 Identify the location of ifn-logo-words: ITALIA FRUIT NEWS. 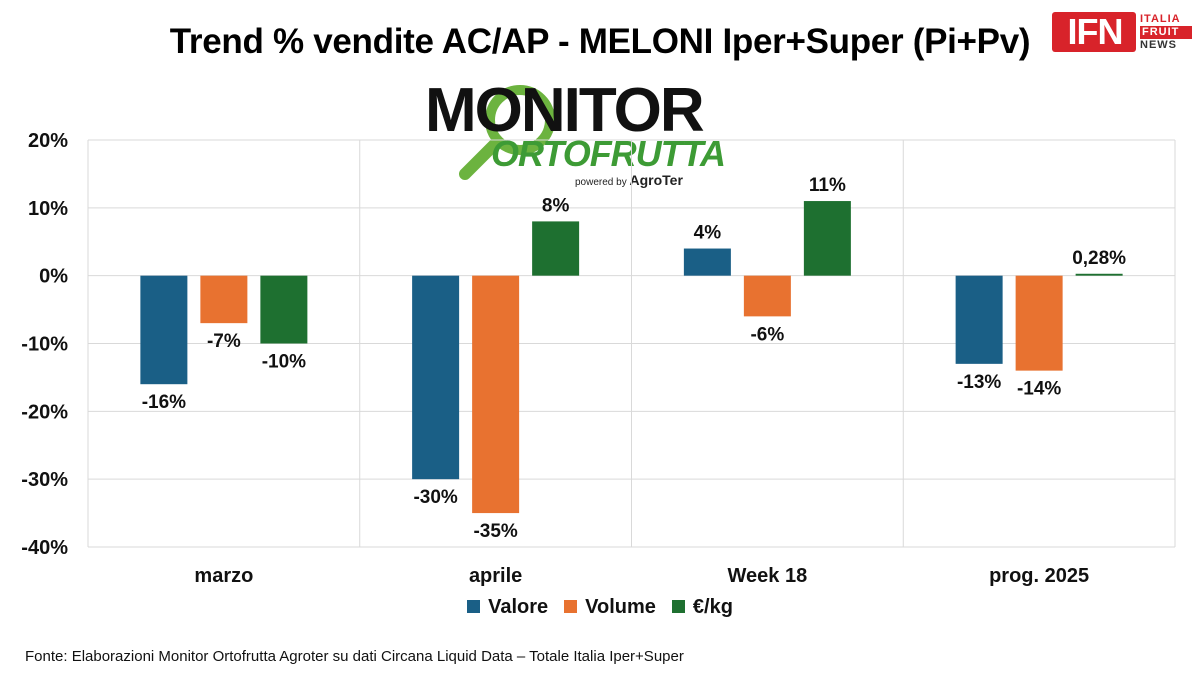
(1166, 32).